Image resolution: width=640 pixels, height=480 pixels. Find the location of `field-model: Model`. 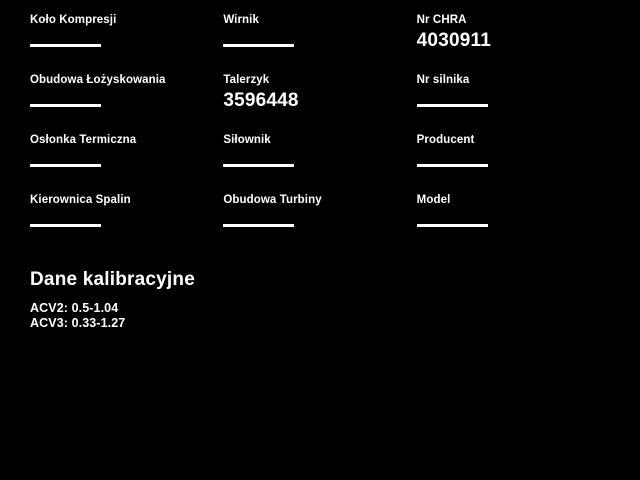

field-model: Model is located at coordinates (513, 224).